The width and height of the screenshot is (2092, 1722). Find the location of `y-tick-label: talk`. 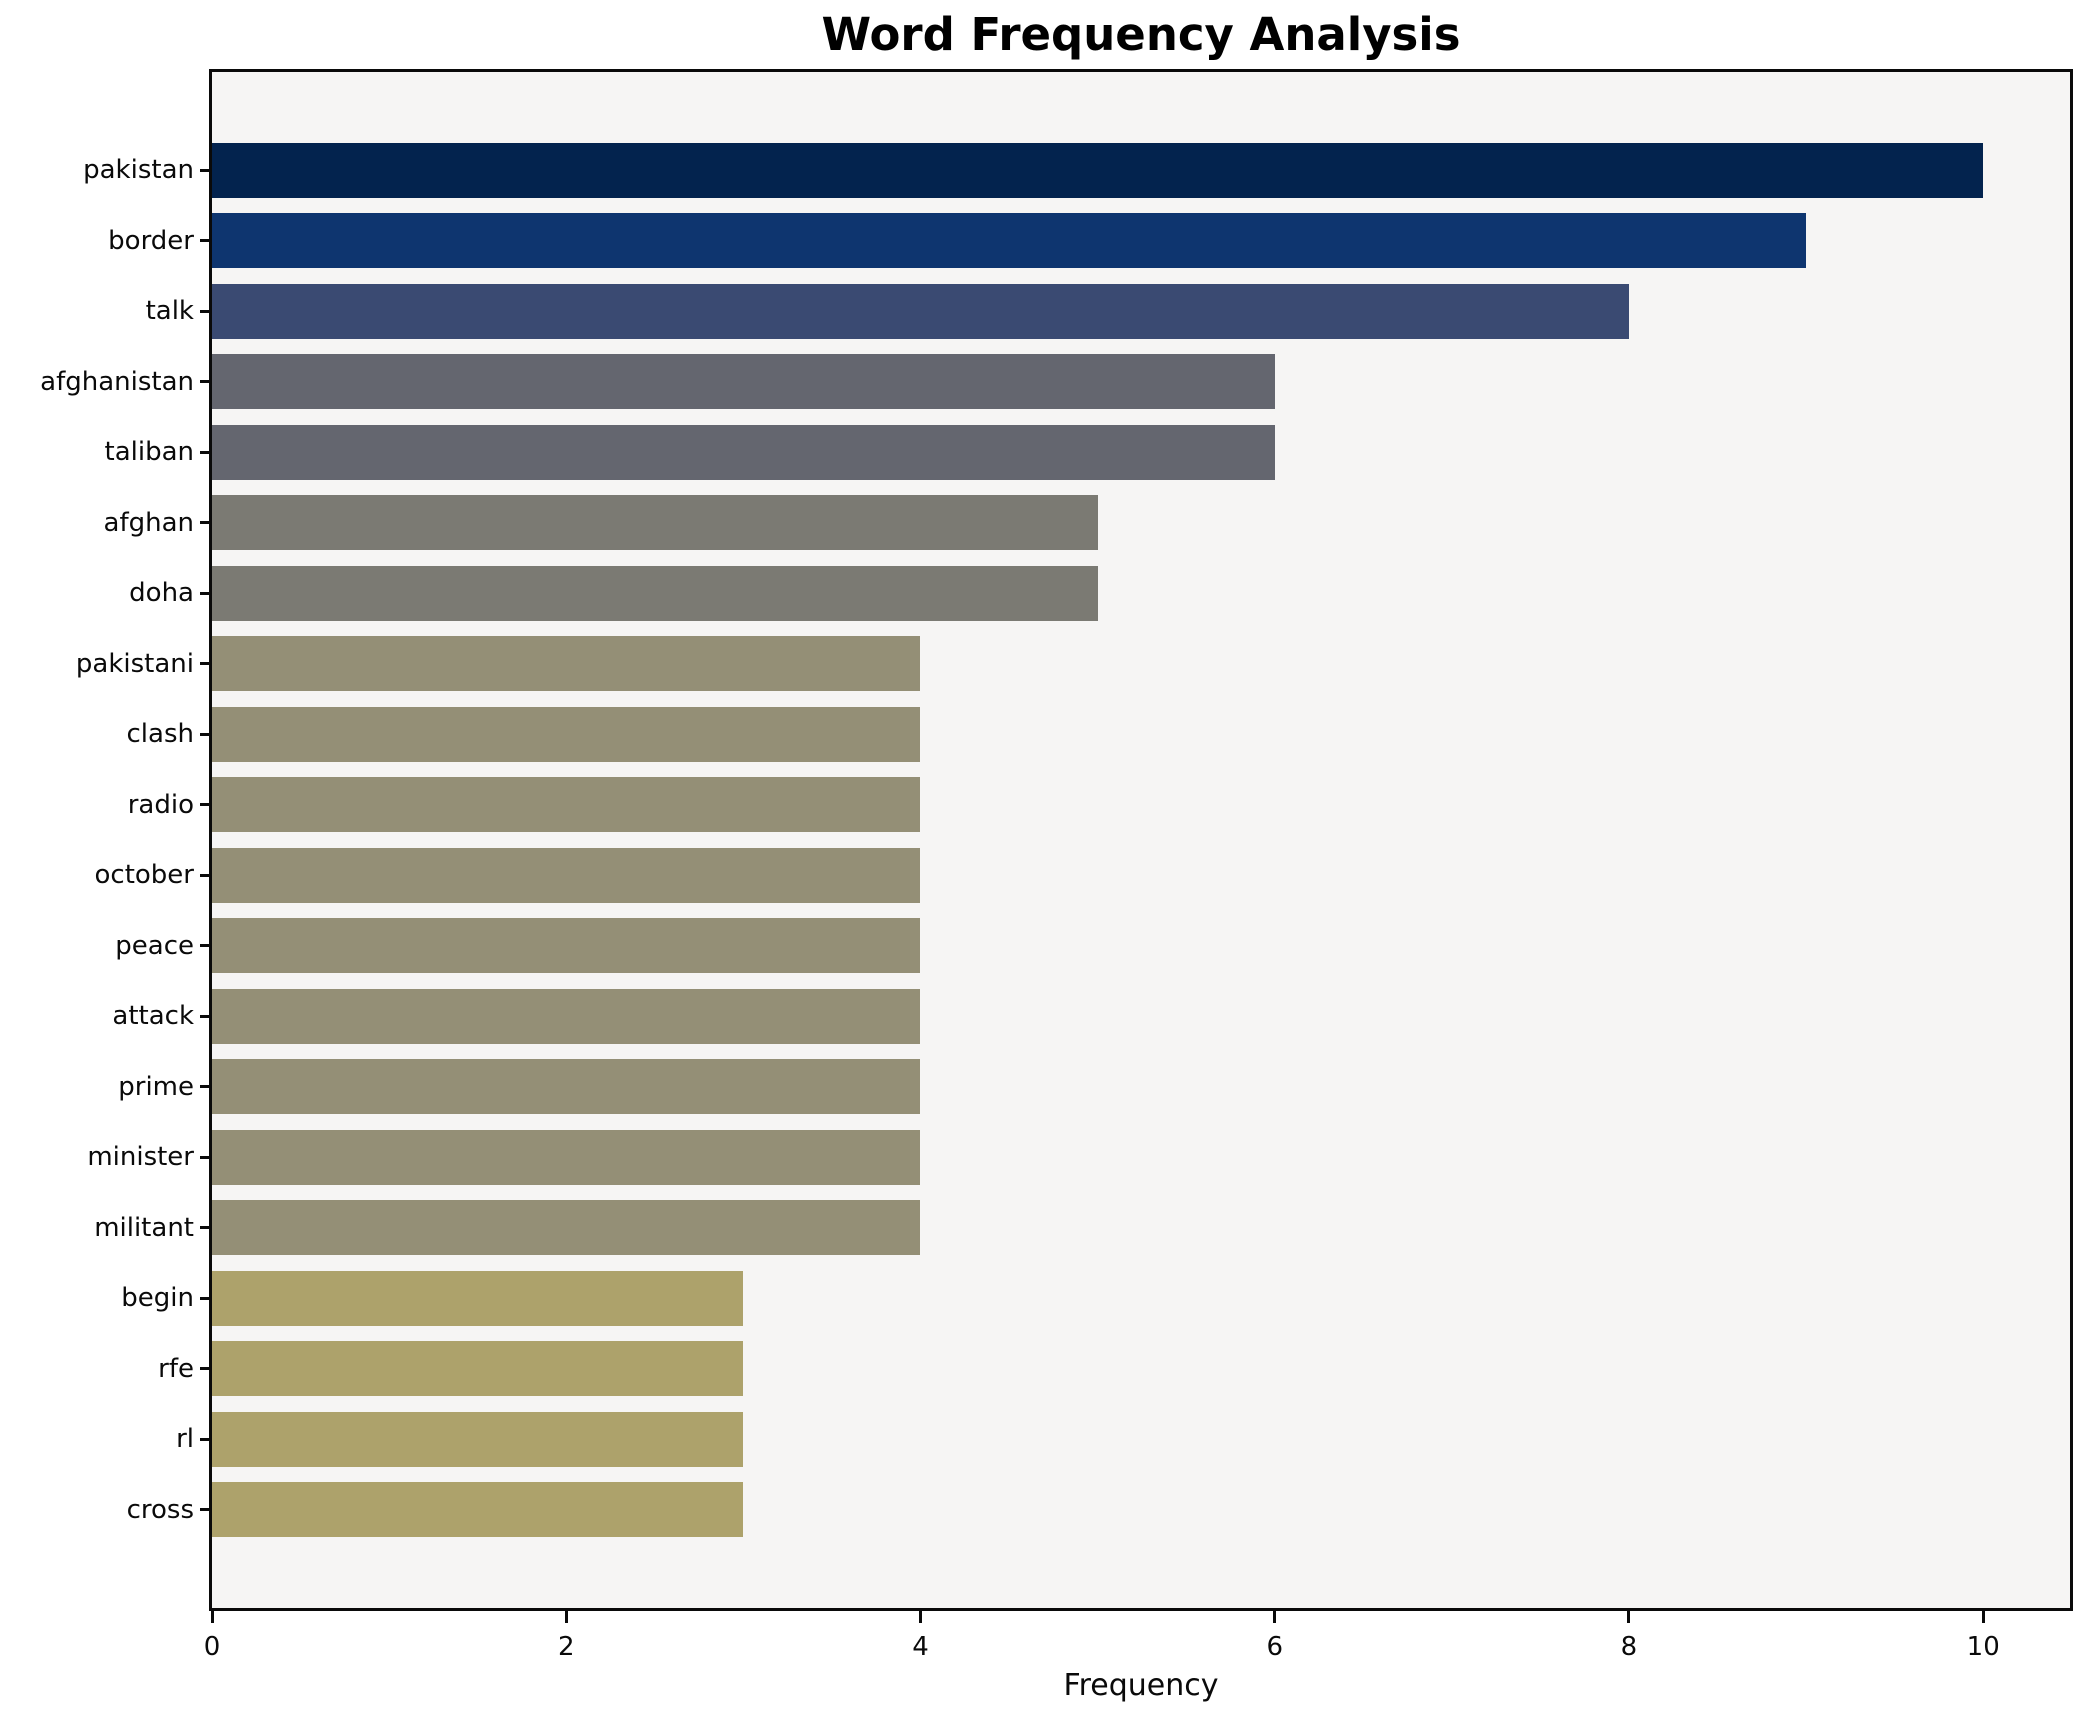

y-tick-label: talk is located at coordinates (169, 311).